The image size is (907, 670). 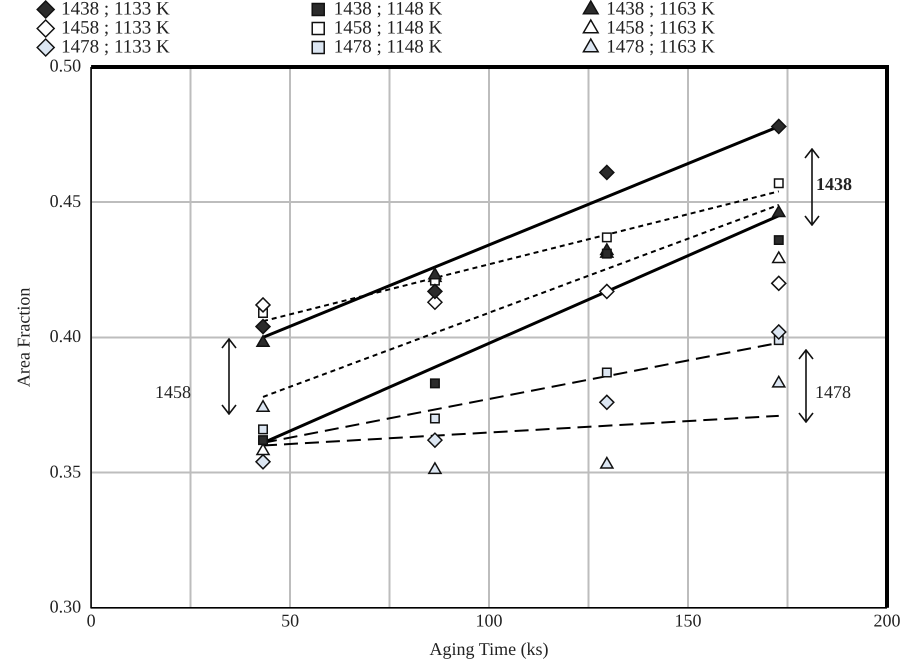 What do you see at coordinates (186, 10) in the screenshot?
I see `legend-label: 1438 ; 1133 K` at bounding box center [186, 10].